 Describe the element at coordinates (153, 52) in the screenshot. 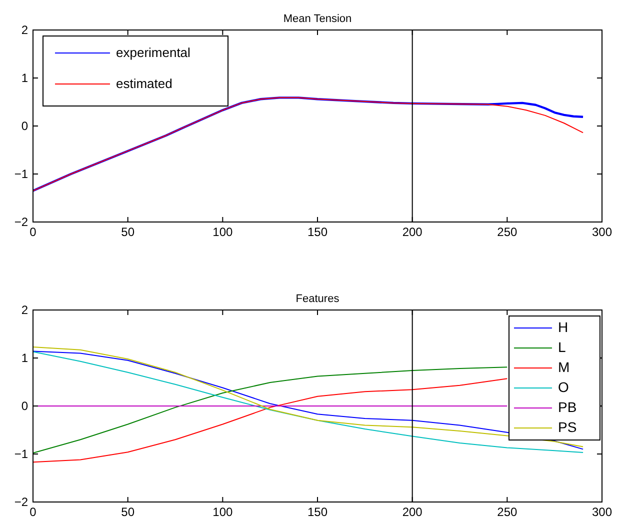

I see `legend-label: experimental` at that location.